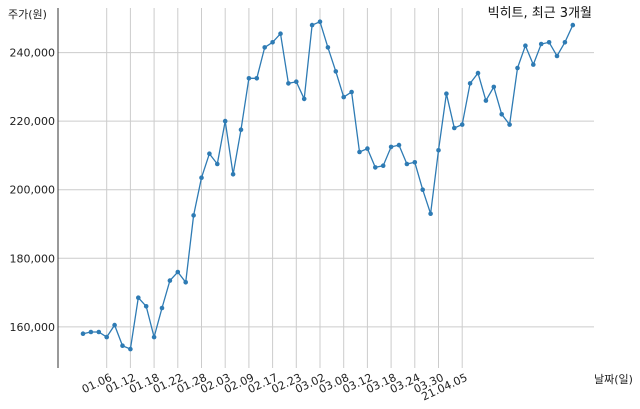 The width and height of the screenshot is (640, 409). What do you see at coordinates (33, 258) in the screenshot?
I see `y-tick-label: 180,000` at bounding box center [33, 258].